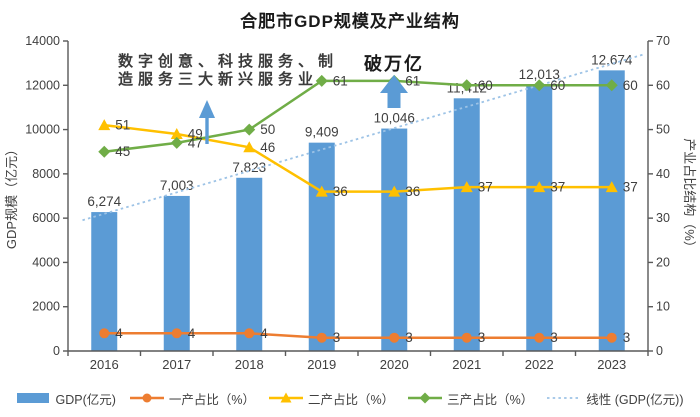  I want to click on x-axis-label-2019: 2019, so click(321, 364).